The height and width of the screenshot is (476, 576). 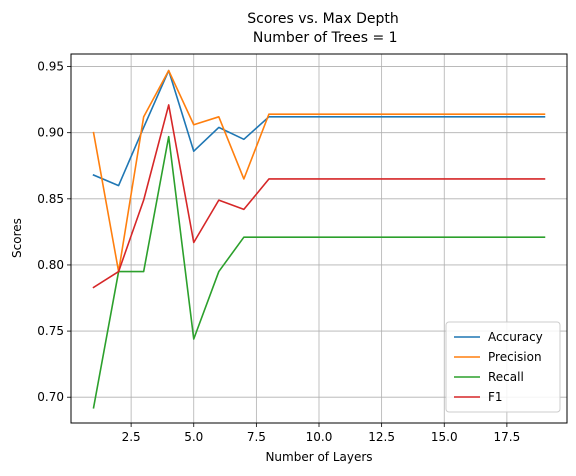 I want to click on y-tick-label: 0.70, so click(x=50, y=397).